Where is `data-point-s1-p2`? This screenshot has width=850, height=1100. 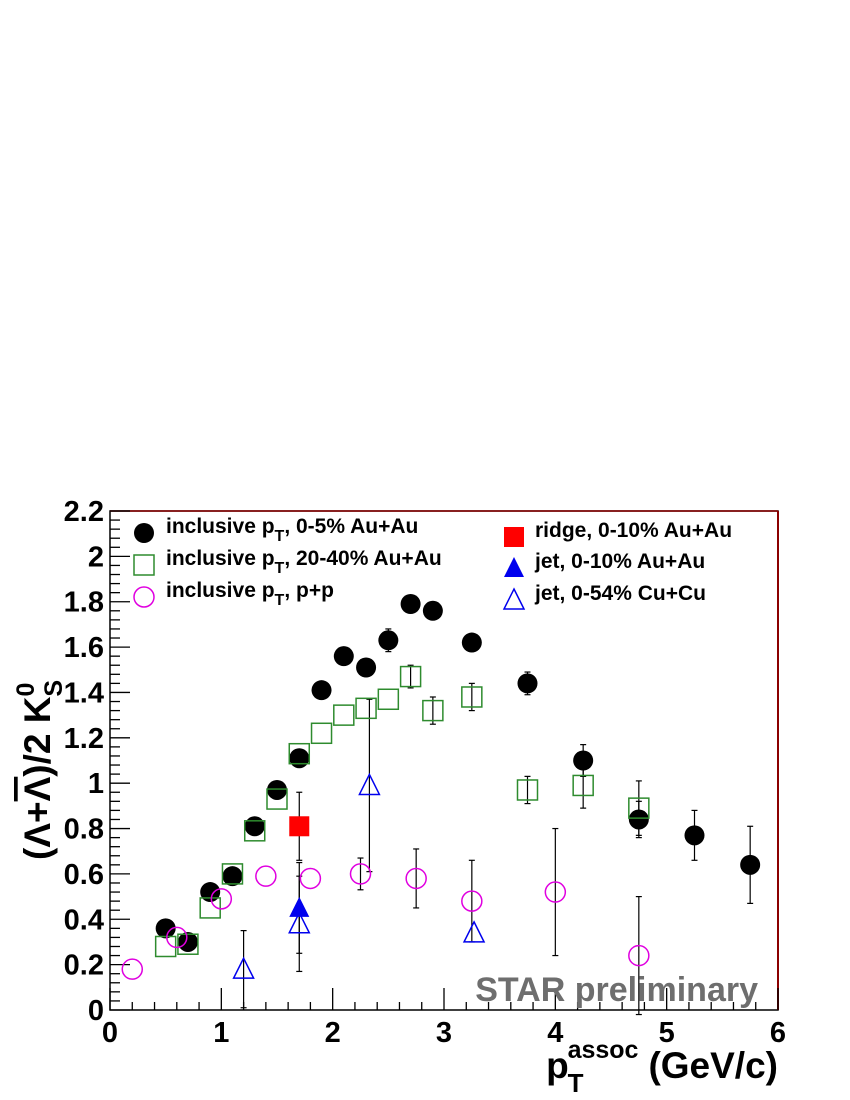
data-point-s1-p2 is located at coordinates (210, 908).